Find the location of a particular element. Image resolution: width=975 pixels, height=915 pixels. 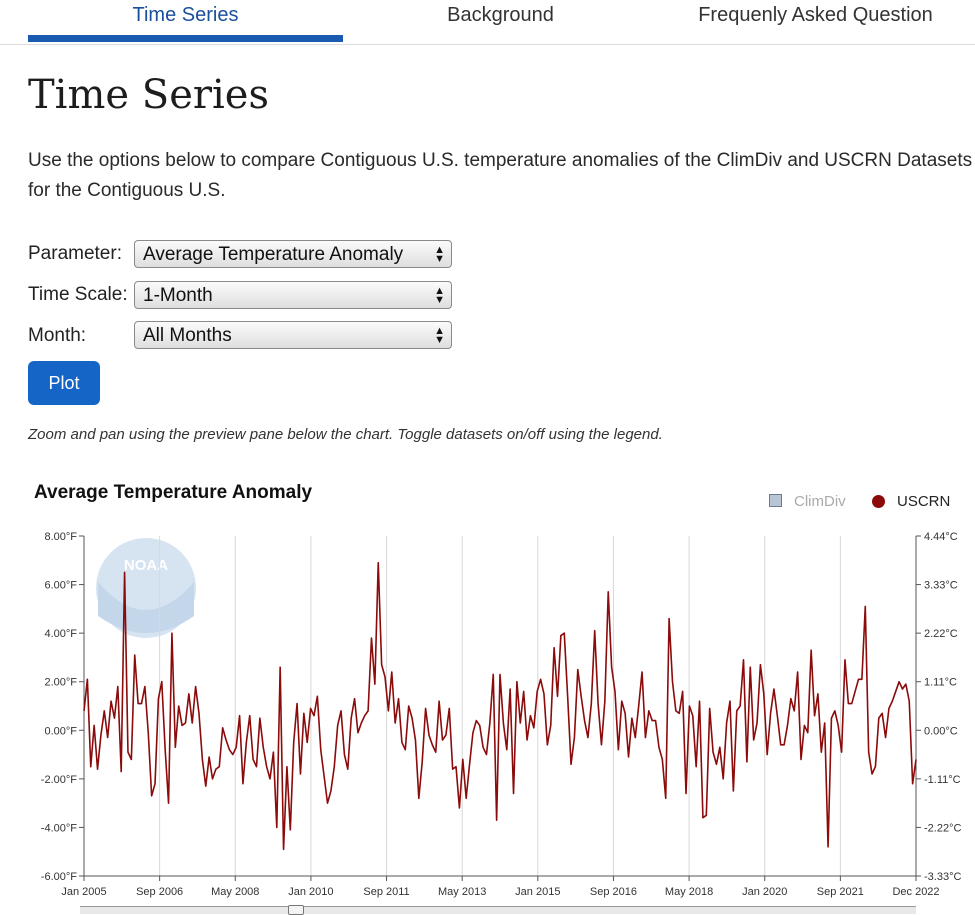

y-right-tick-label: -2.22°C is located at coordinates (942, 828).